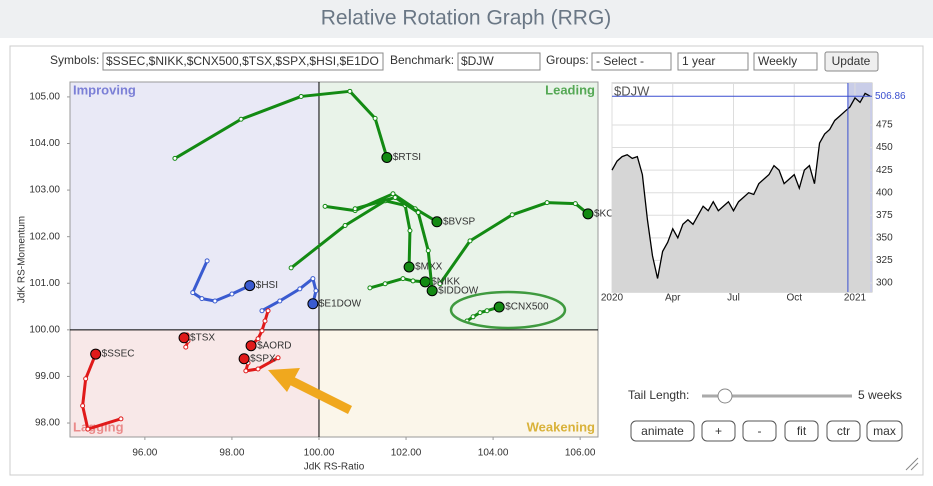 This screenshot has width=933, height=486. What do you see at coordinates (44, 236) in the screenshot?
I see `y-tick-label: 102.00` at bounding box center [44, 236].